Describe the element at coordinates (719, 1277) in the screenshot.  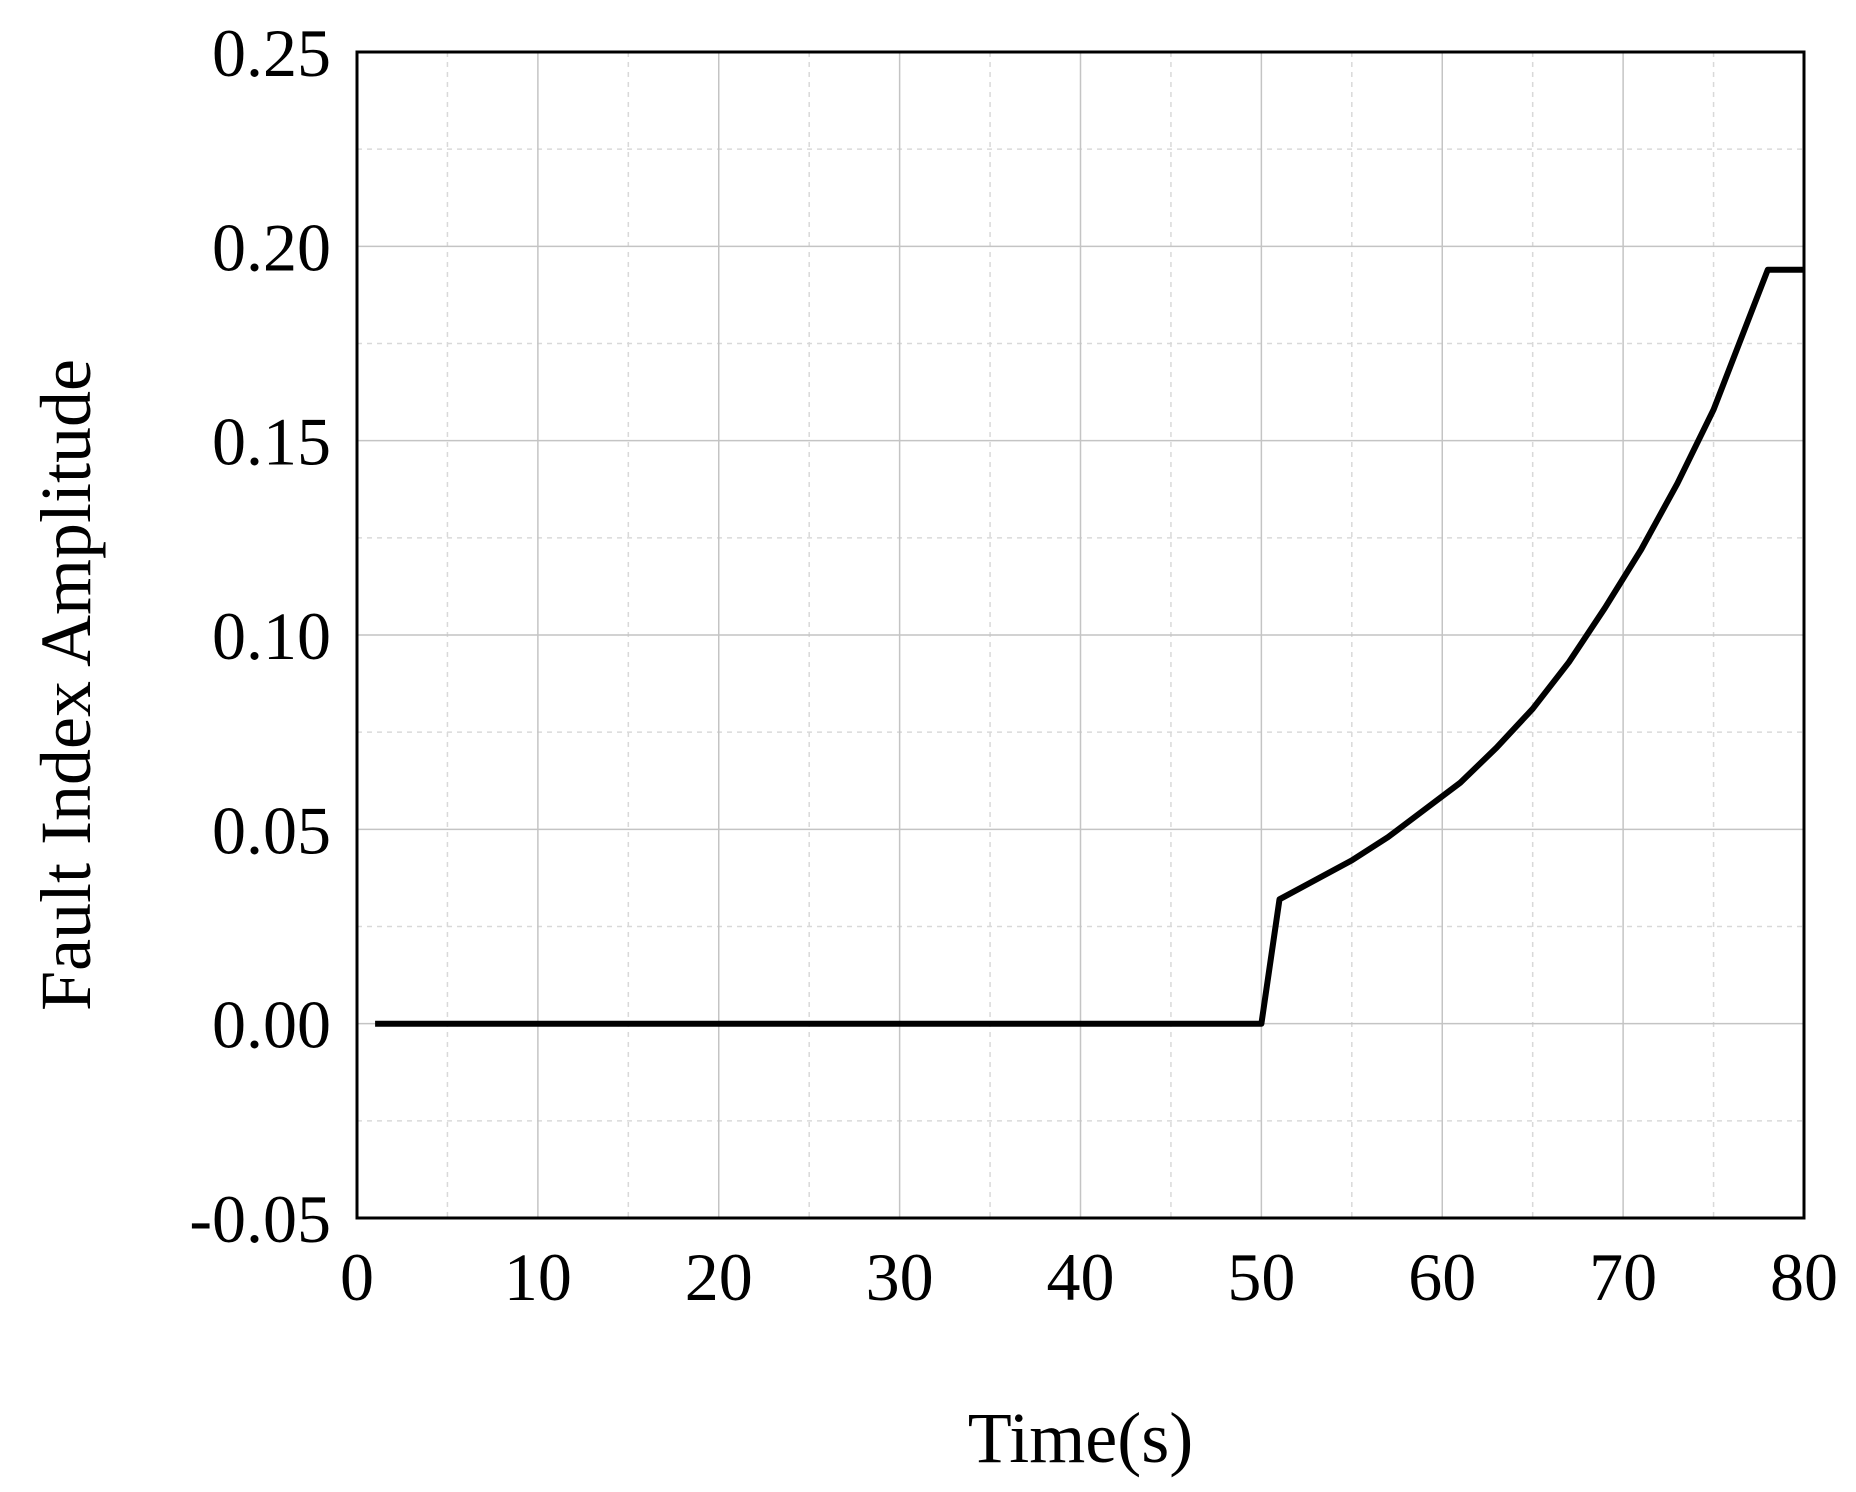
I see `x-tick-label: 20` at that location.